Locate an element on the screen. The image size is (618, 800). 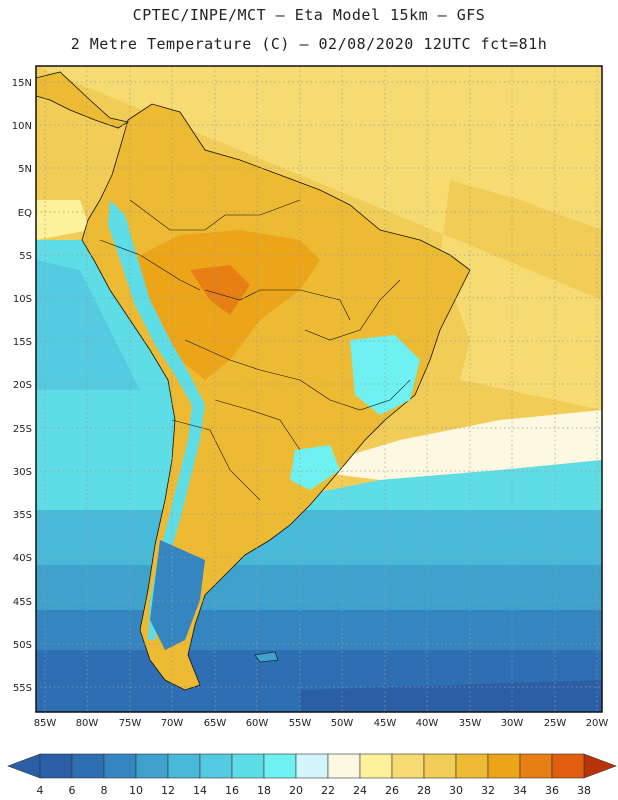
colorbar-label: 14 is located at coordinates (200, 790).